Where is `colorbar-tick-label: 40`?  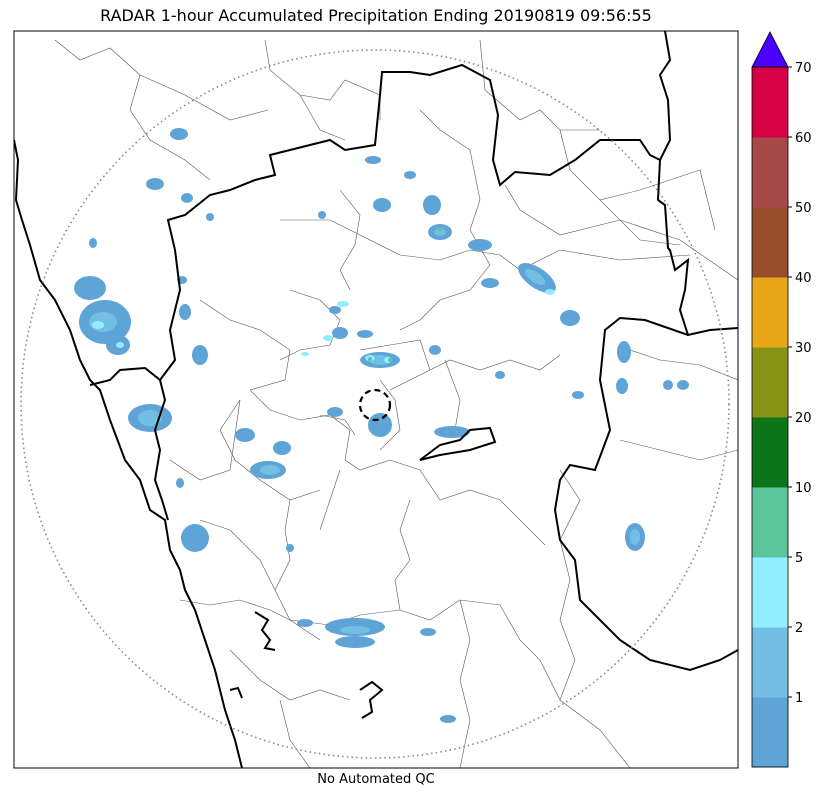 colorbar-tick-label: 40 is located at coordinates (803, 278).